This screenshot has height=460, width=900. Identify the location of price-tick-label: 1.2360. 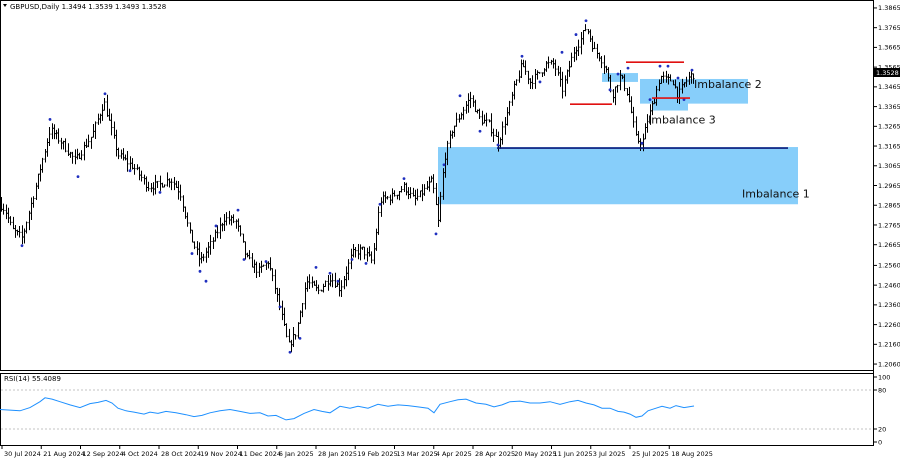
(889, 305).